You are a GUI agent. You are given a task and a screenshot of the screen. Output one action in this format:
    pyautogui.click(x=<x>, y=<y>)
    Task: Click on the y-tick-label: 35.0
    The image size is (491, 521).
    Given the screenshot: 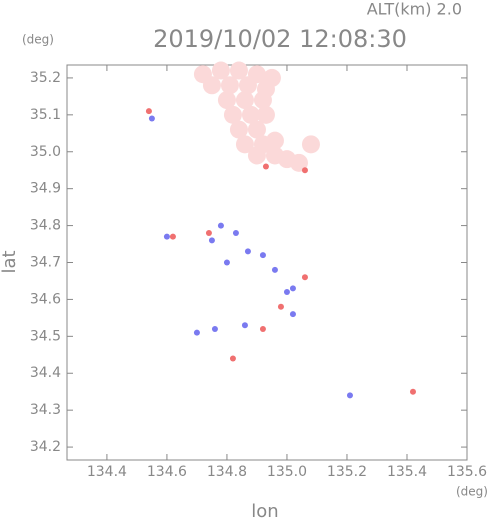 What is the action you would take?
    pyautogui.click(x=45, y=152)
    